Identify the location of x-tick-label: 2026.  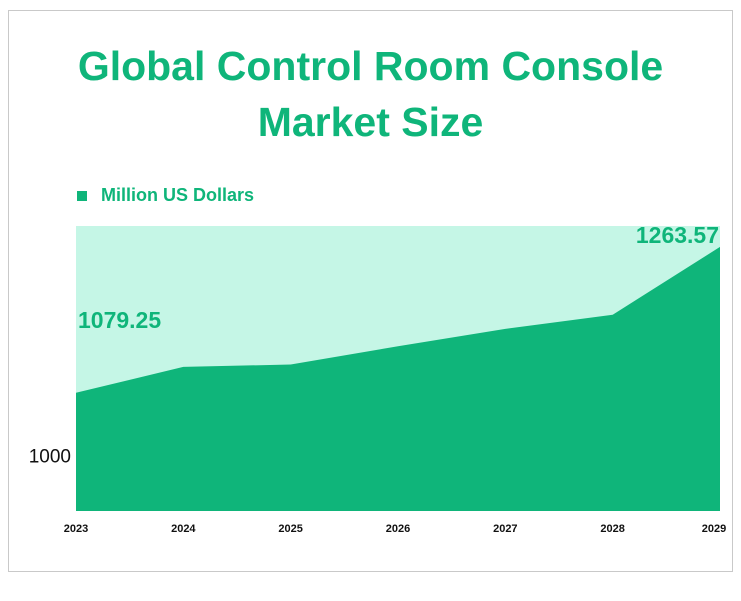
(398, 529).